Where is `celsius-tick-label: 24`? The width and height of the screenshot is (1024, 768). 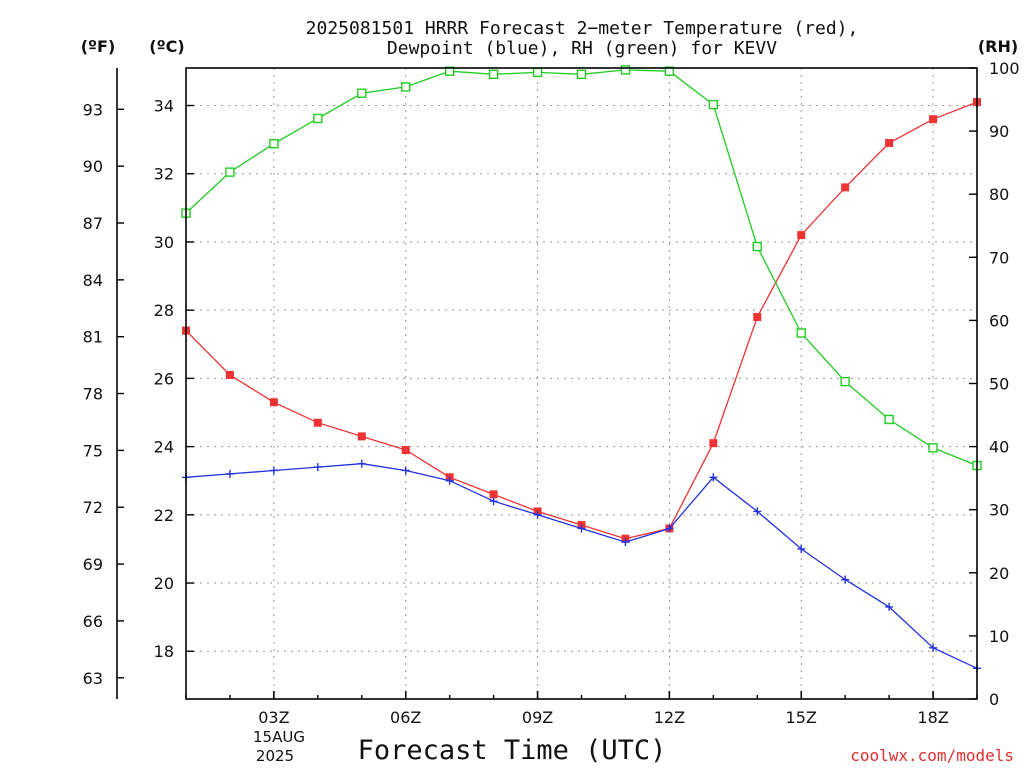
celsius-tick-label: 24 is located at coordinates (164, 447).